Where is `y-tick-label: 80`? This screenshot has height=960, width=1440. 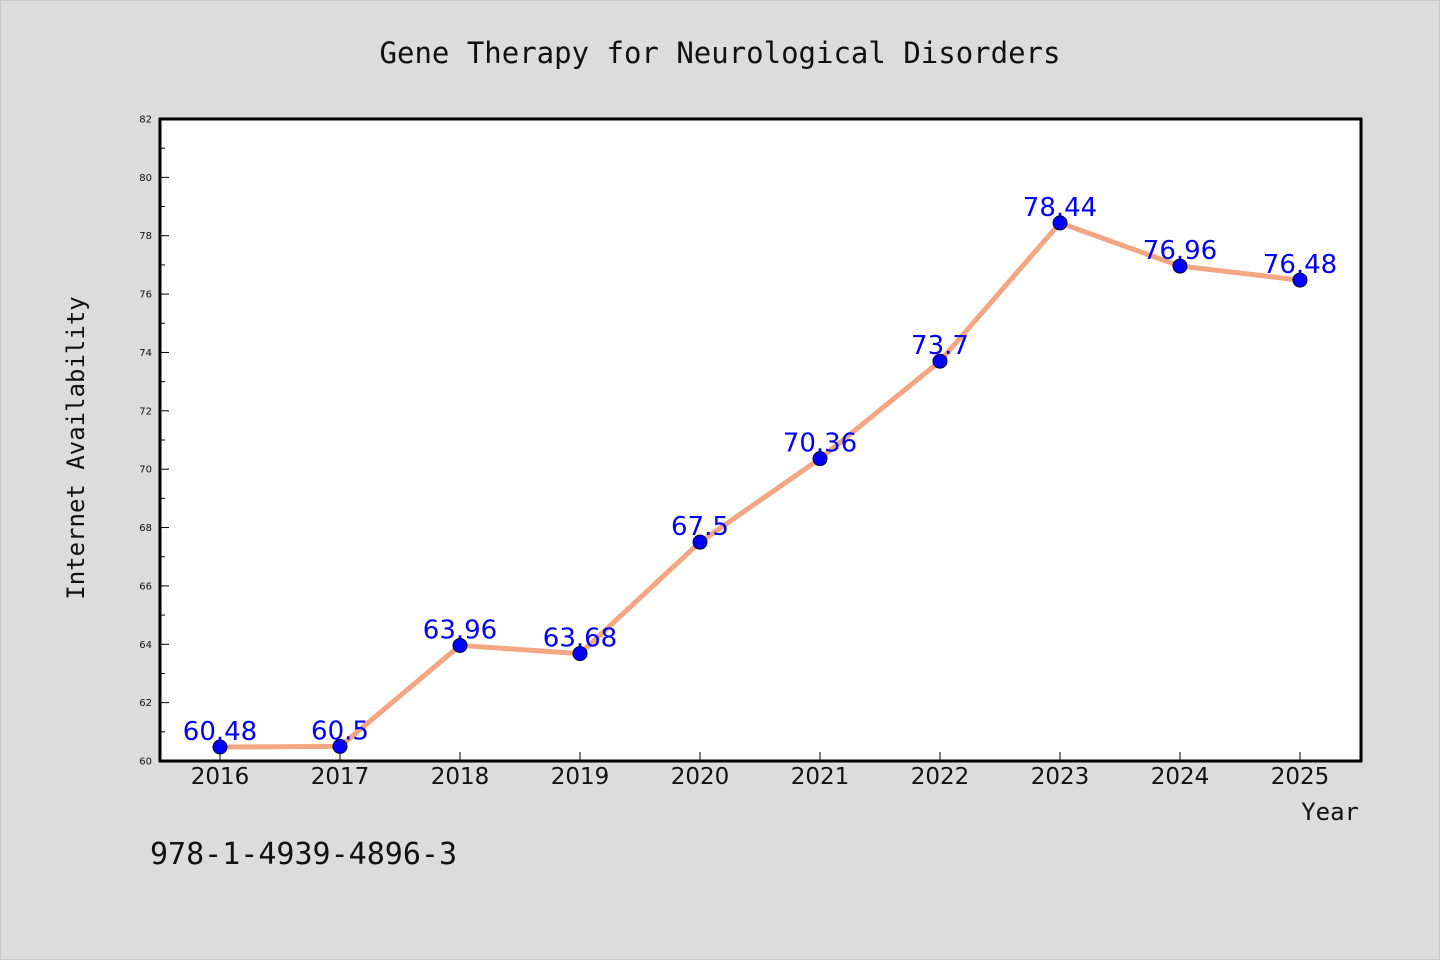 y-tick-label: 80 is located at coordinates (145, 178).